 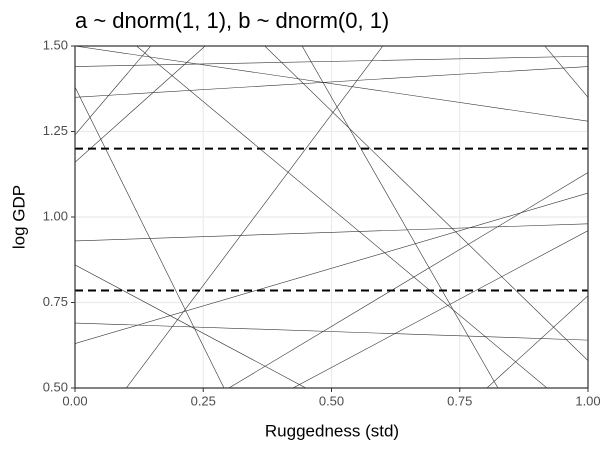 What do you see at coordinates (18, 217) in the screenshot?
I see `y-axis-label: log GDP` at bounding box center [18, 217].